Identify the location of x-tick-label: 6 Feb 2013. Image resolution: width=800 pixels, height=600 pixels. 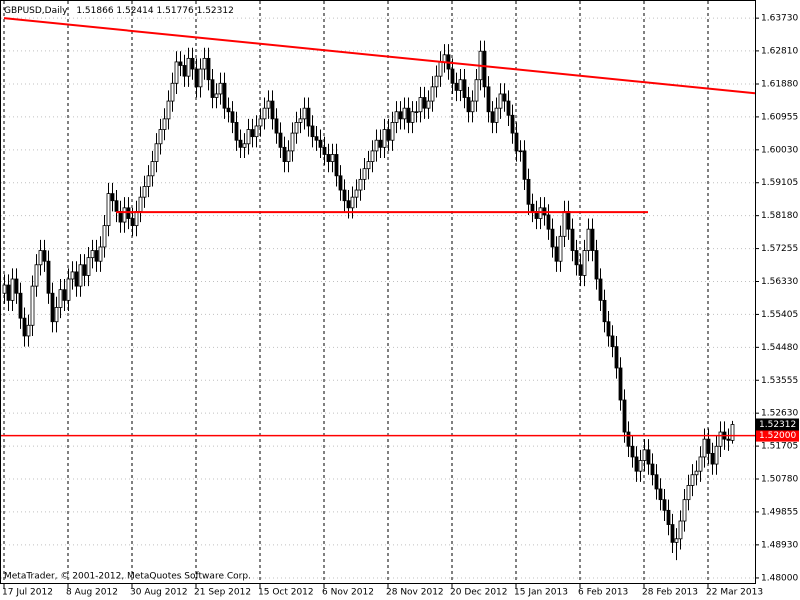
(603, 593).